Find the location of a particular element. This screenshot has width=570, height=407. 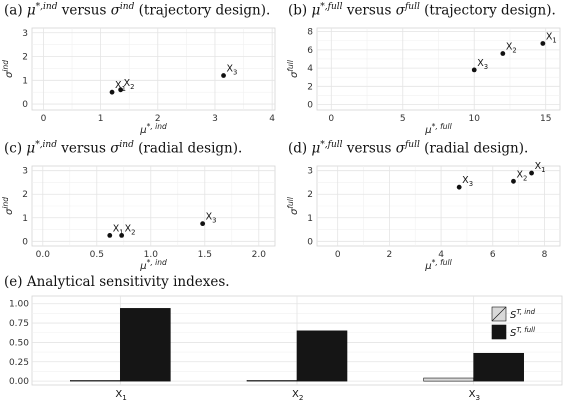

y-tick-label: 8 is located at coordinates (310, 33).